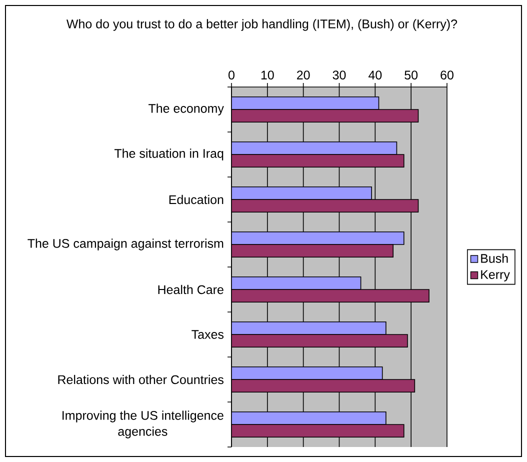 The height and width of the screenshot is (462, 527). Describe the element at coordinates (186, 110) in the screenshot. I see `y-tick-label: The economy` at that location.